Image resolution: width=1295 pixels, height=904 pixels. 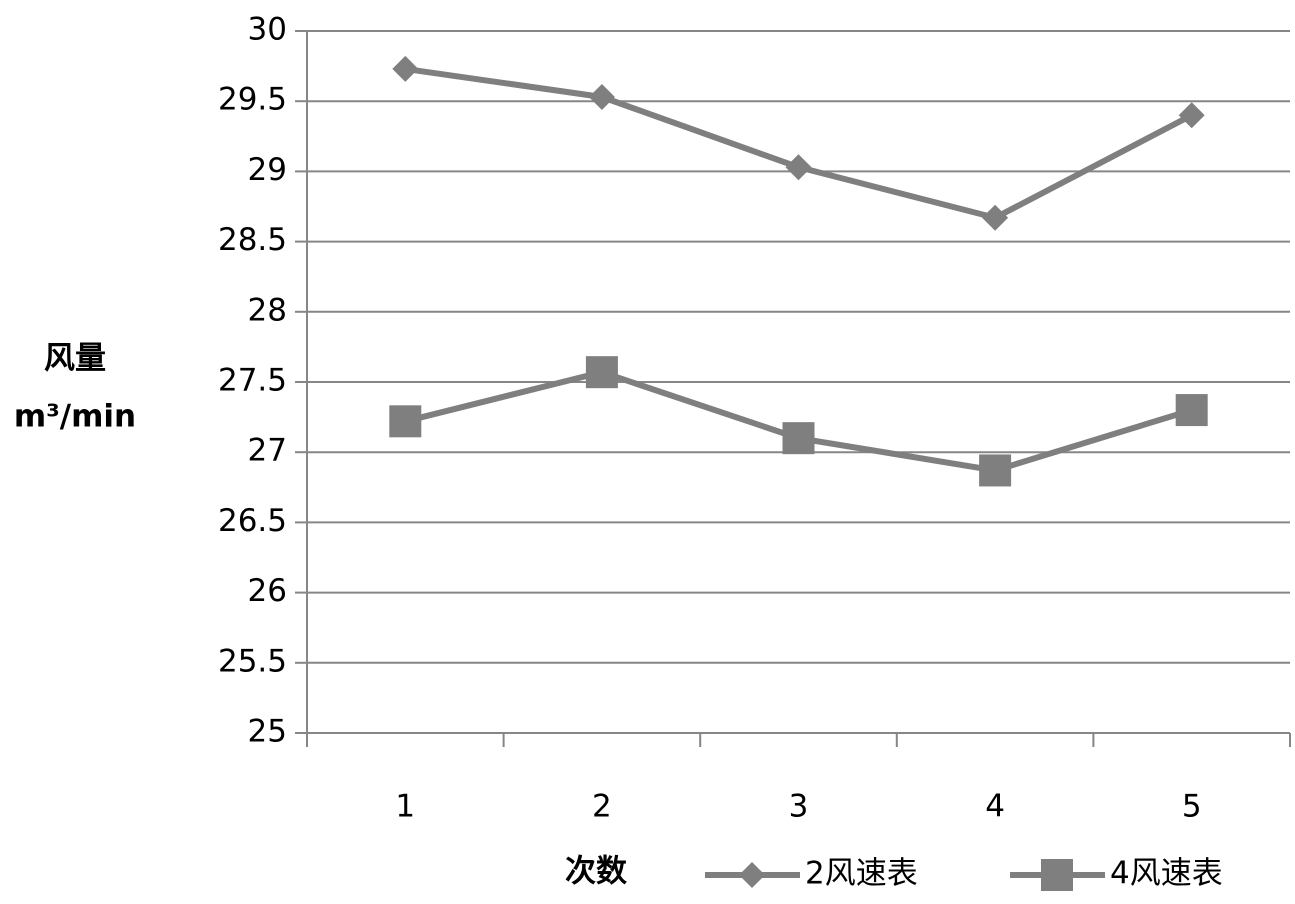 I want to click on x-tick-label: 3, so click(x=799, y=807).